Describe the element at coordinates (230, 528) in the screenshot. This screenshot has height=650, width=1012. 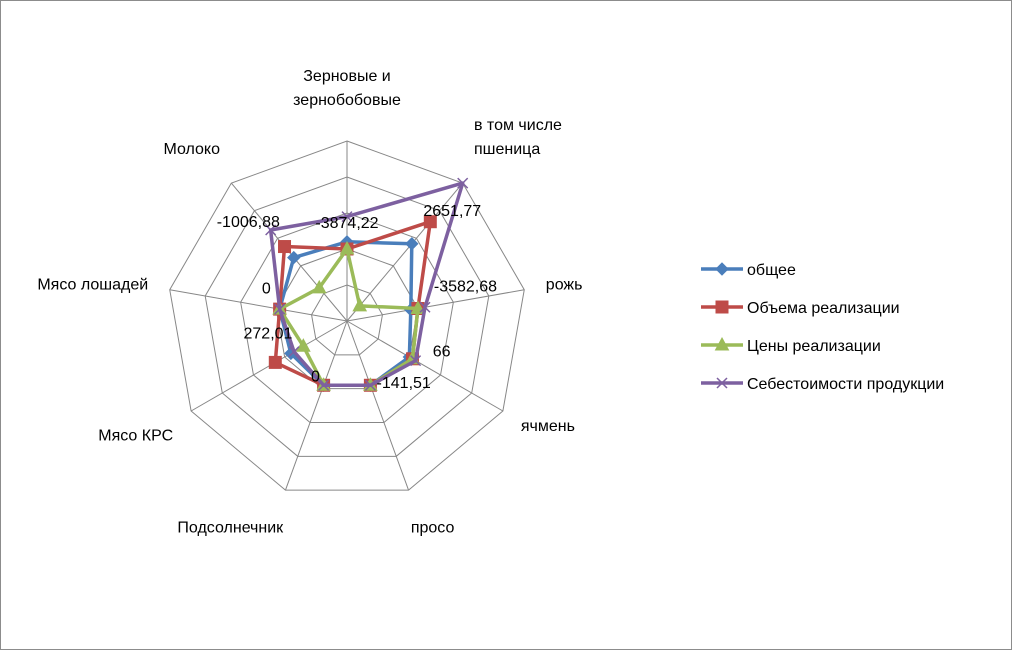
I see `category-label: Подсолнечник` at that location.